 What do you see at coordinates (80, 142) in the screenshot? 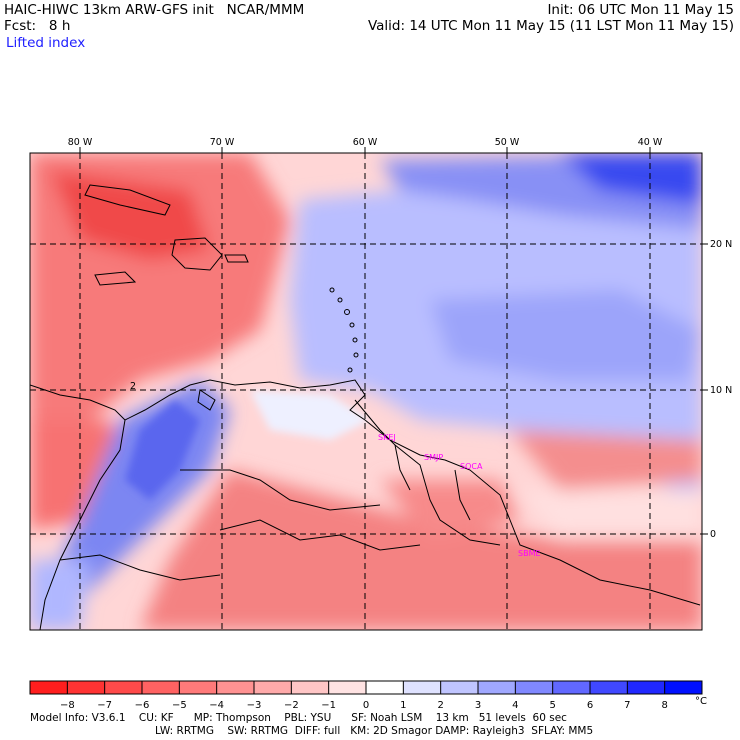
I see `lon-label-80w: 80 W` at bounding box center [80, 142].